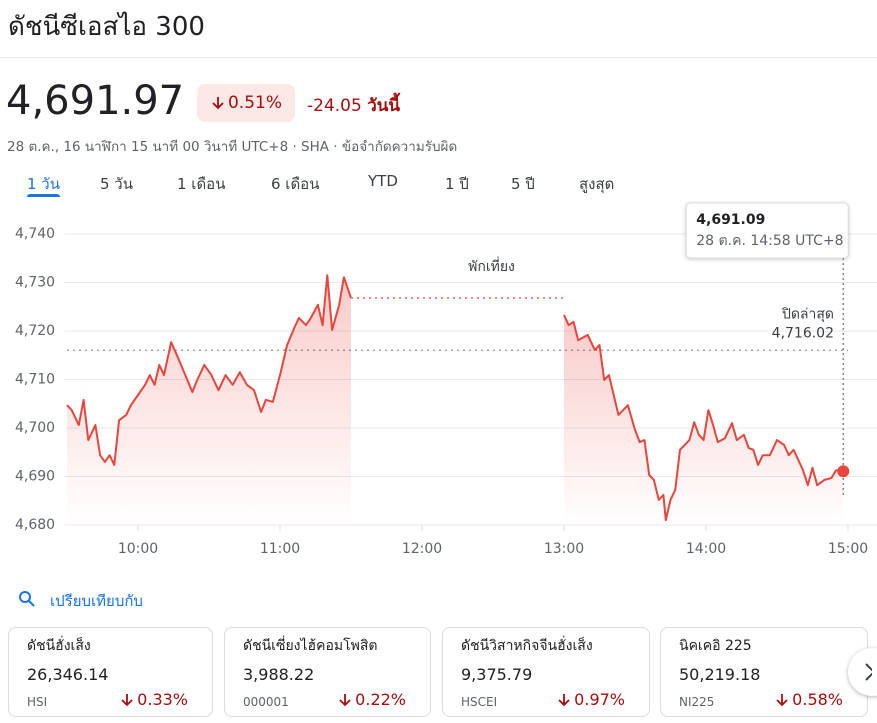  Describe the element at coordinates (383, 181) in the screenshot. I see `tab: YTD` at that location.